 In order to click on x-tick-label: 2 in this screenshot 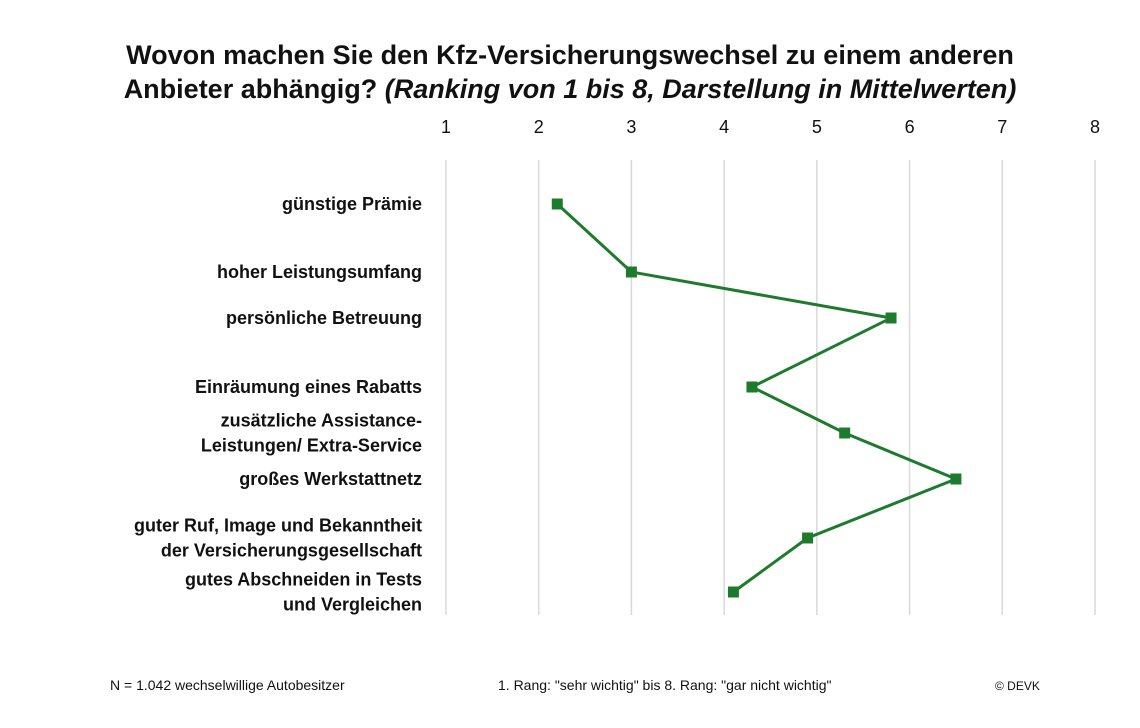, I will do `click(539, 127)`.